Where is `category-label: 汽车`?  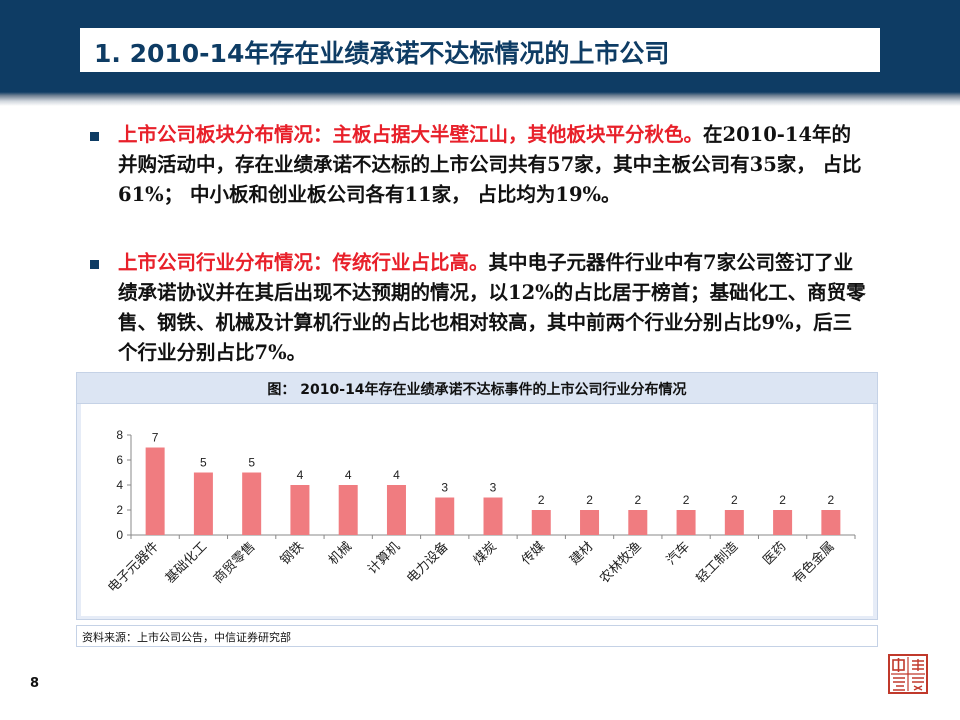 category-label: 汽车 is located at coordinates (678, 554).